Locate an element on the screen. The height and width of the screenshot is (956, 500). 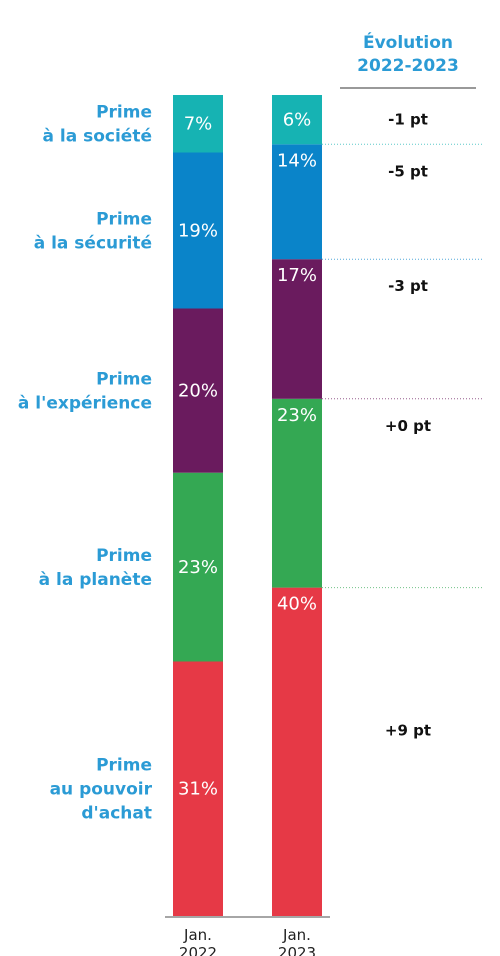
category-label-prime-la-plan-te: Prime à la planète is located at coordinates (95, 568).